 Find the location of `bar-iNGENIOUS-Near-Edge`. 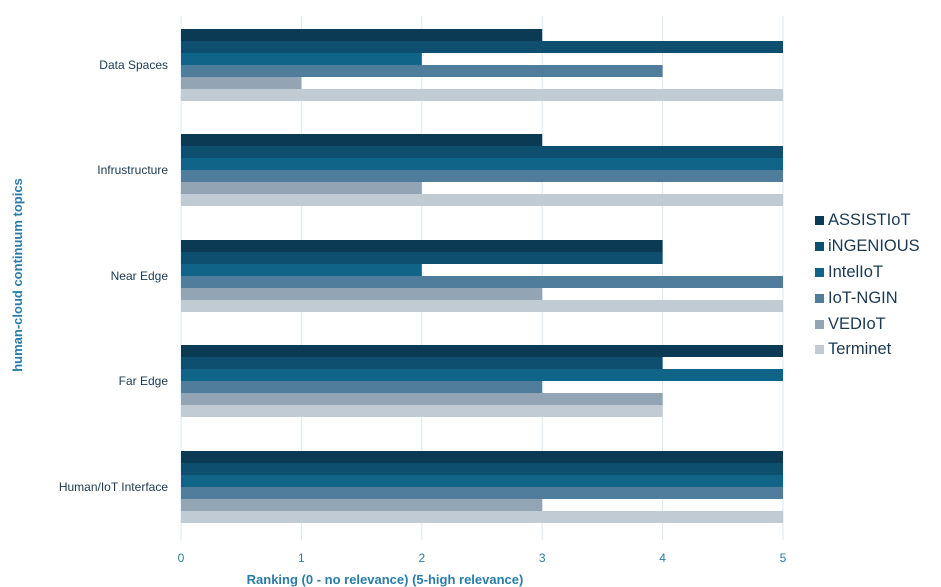

bar-iNGENIOUS-Near-Edge is located at coordinates (422, 258).